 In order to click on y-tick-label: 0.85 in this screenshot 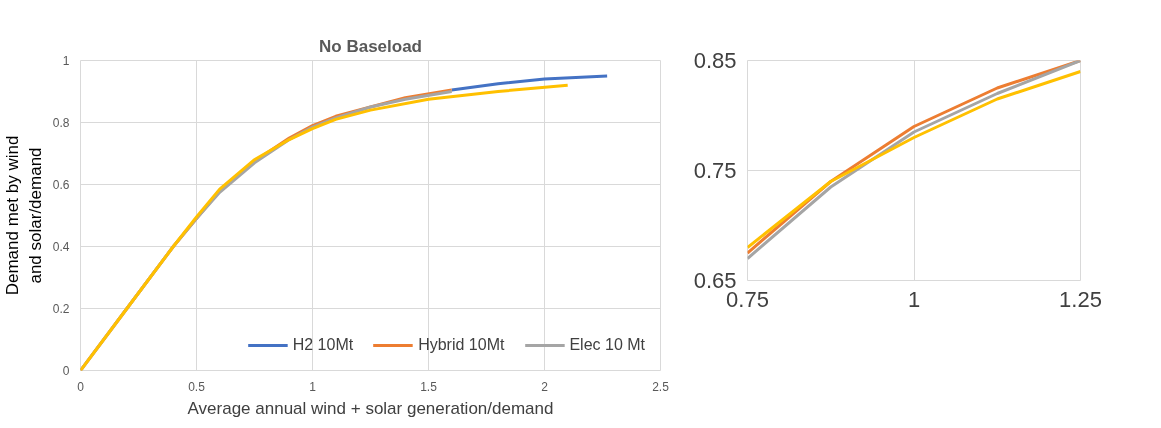, I will do `click(715, 60)`.